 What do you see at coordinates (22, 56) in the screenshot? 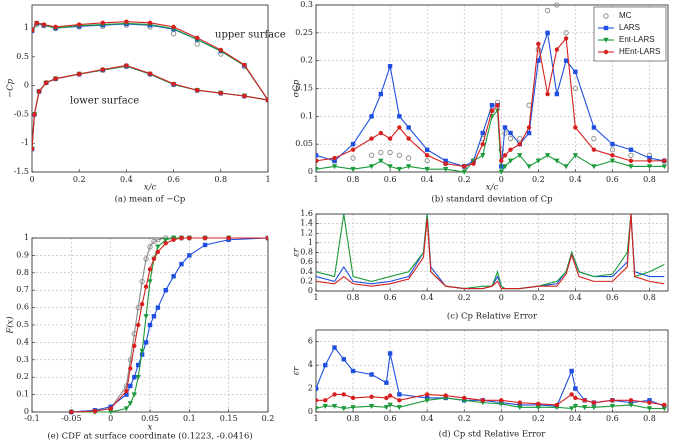
I see `y-tick-label: 0.5` at bounding box center [22, 56].